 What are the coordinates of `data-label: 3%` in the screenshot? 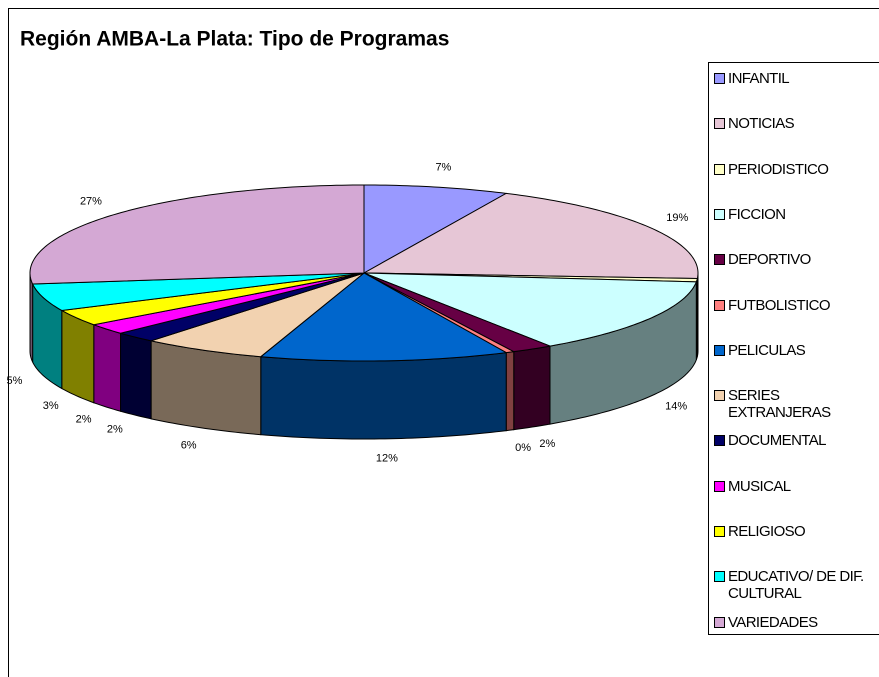 It's located at (51, 406).